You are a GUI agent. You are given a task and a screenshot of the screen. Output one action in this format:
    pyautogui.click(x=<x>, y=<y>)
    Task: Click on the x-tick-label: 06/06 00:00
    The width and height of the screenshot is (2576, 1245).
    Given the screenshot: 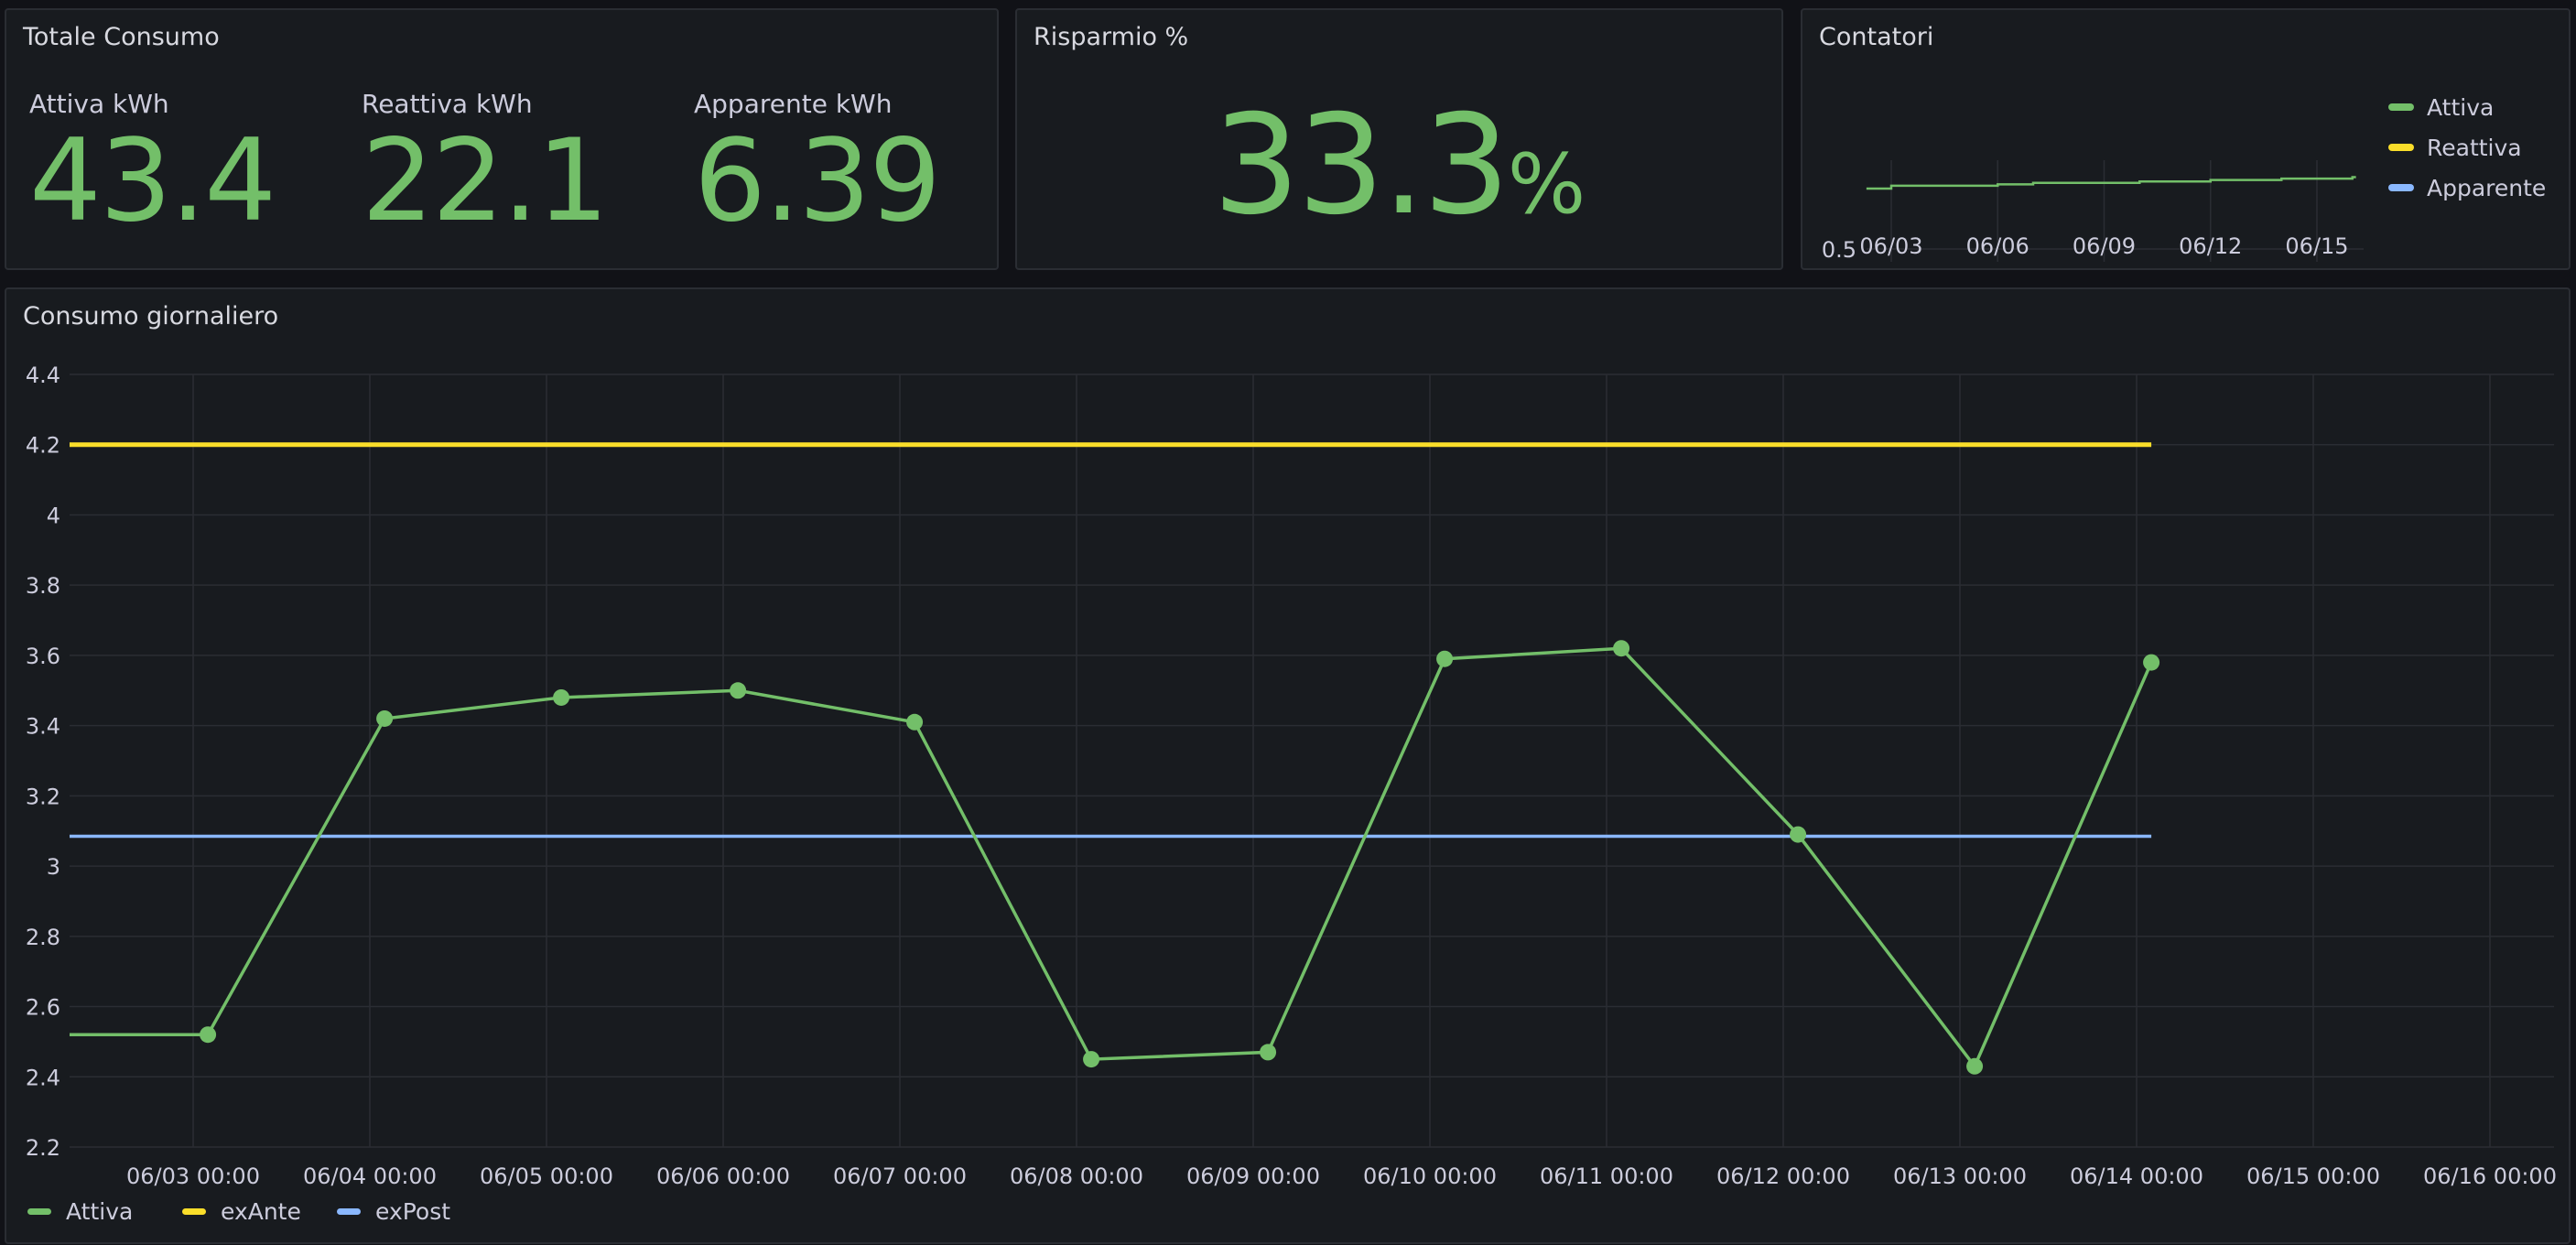 What is the action you would take?
    pyautogui.click(x=723, y=1176)
    